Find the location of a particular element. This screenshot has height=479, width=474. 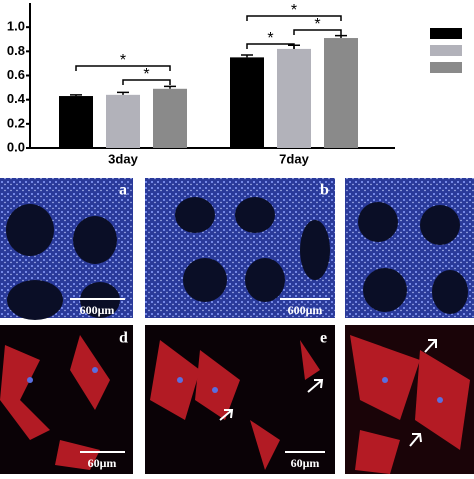

y-tick-label: 1.0 is located at coordinates (16, 26).